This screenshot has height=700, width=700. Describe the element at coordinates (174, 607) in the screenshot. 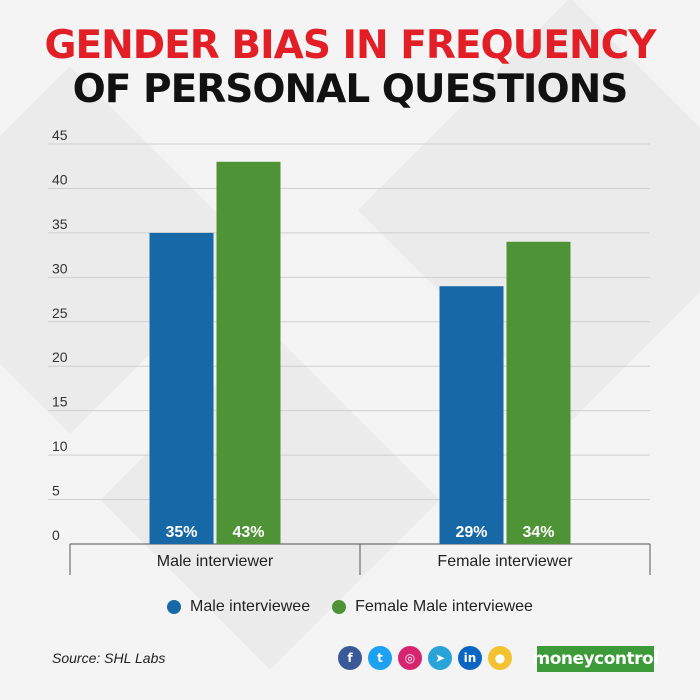

I see `legend-swatch-male-interviewee` at that location.